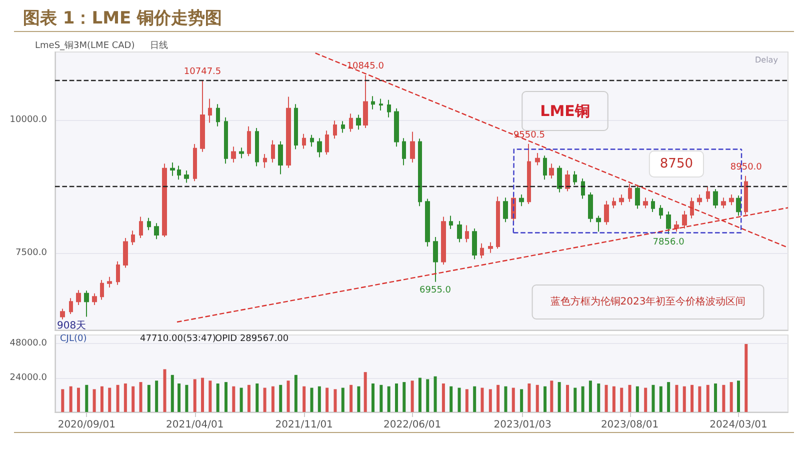 The width and height of the screenshot is (806, 468). Describe the element at coordinates (529, 135) in the screenshot. I see `annotation: 9550.5` at that location.